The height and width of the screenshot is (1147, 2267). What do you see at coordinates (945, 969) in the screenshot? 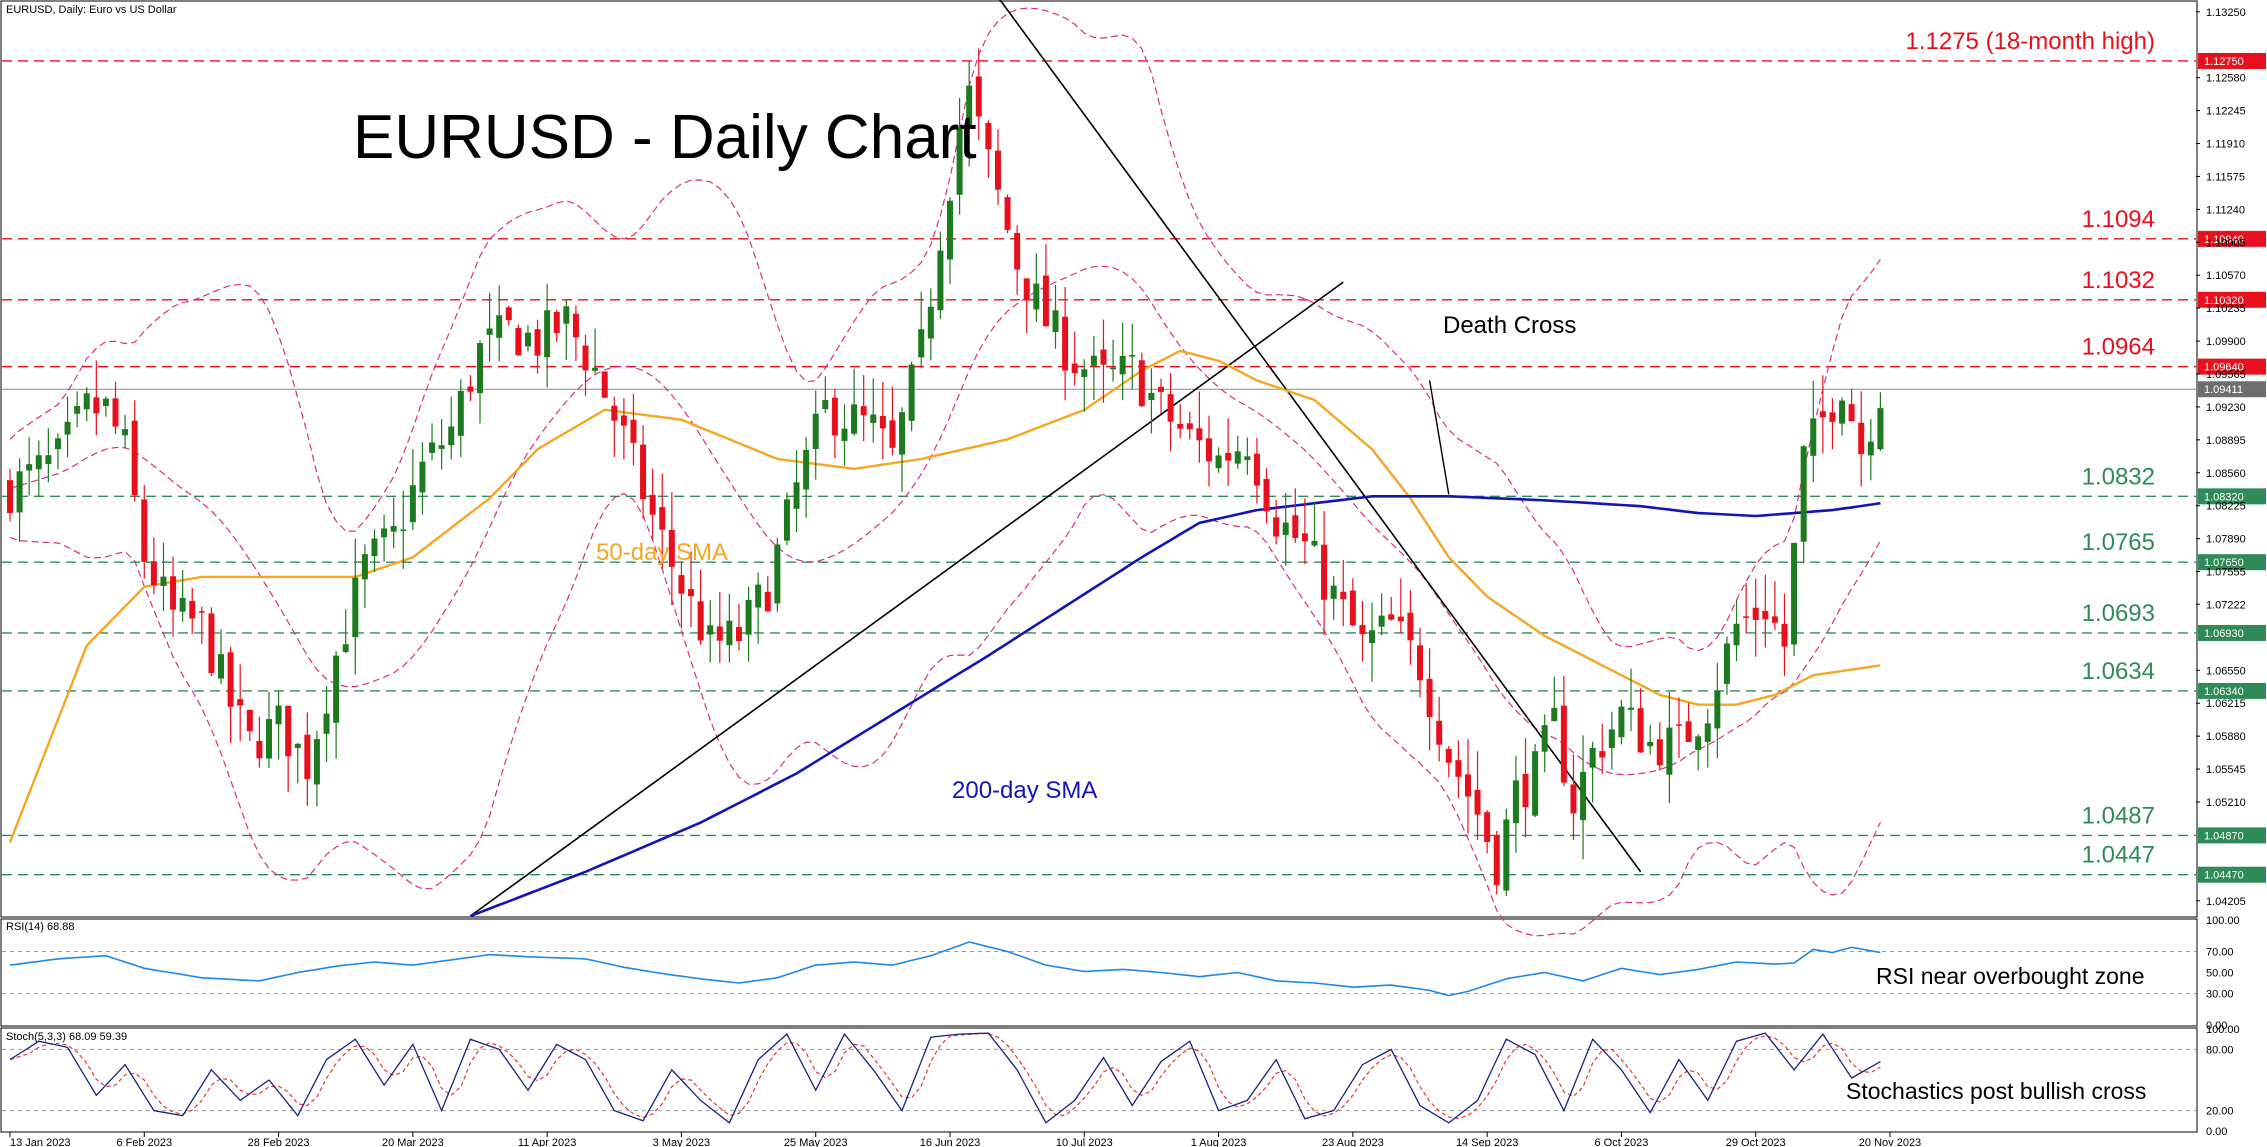
I see `rsi-line` at bounding box center [945, 969].